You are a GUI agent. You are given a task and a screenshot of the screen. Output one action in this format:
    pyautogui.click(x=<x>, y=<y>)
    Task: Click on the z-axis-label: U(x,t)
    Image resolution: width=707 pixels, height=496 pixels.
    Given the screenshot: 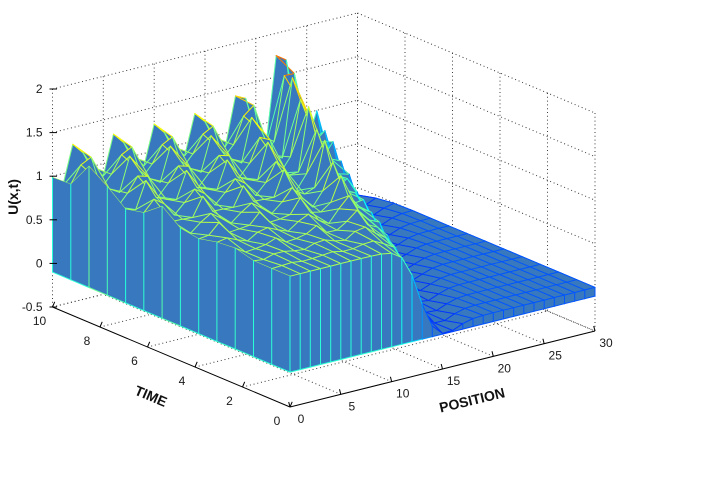 What is the action you would take?
    pyautogui.click(x=13, y=197)
    